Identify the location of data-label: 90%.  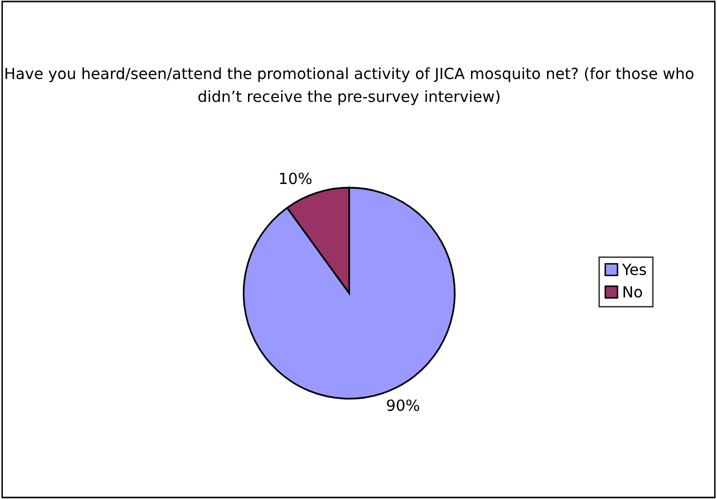
(403, 405).